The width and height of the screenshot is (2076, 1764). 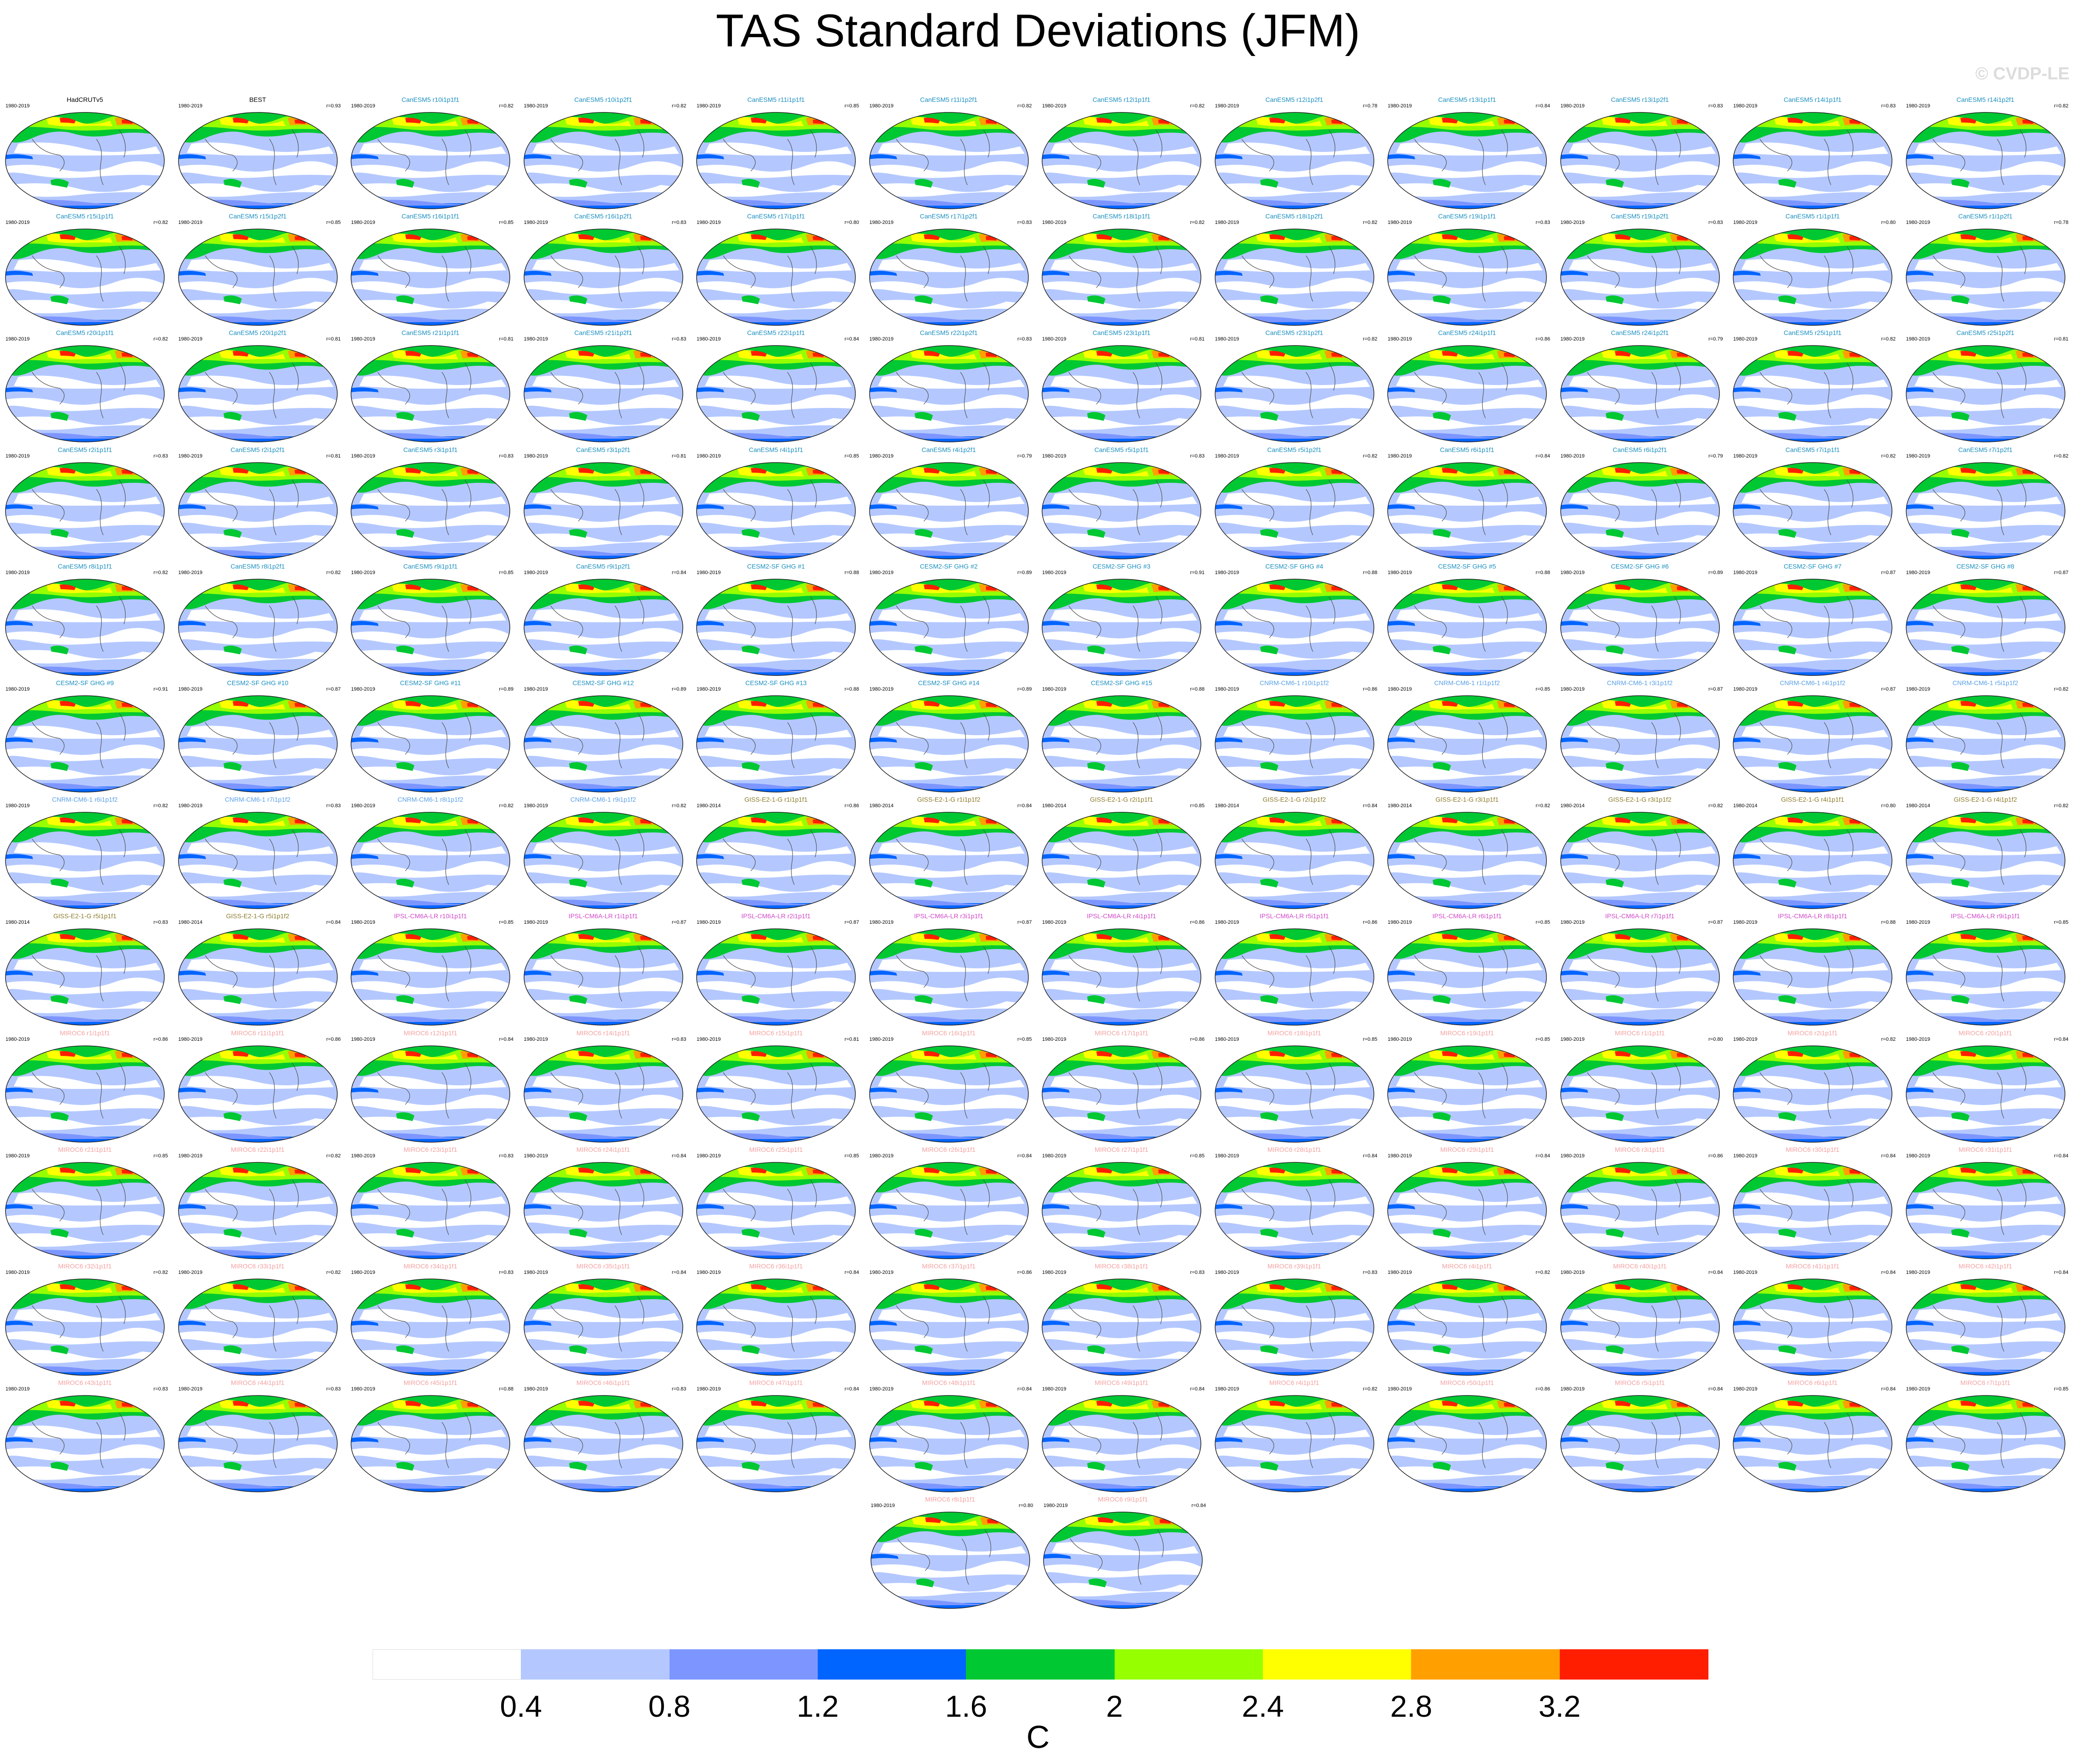 I want to click on map-panel: MIROC6 r4i1p1f1 1980-2019 r=0.82, so click(x=1467, y=1319).